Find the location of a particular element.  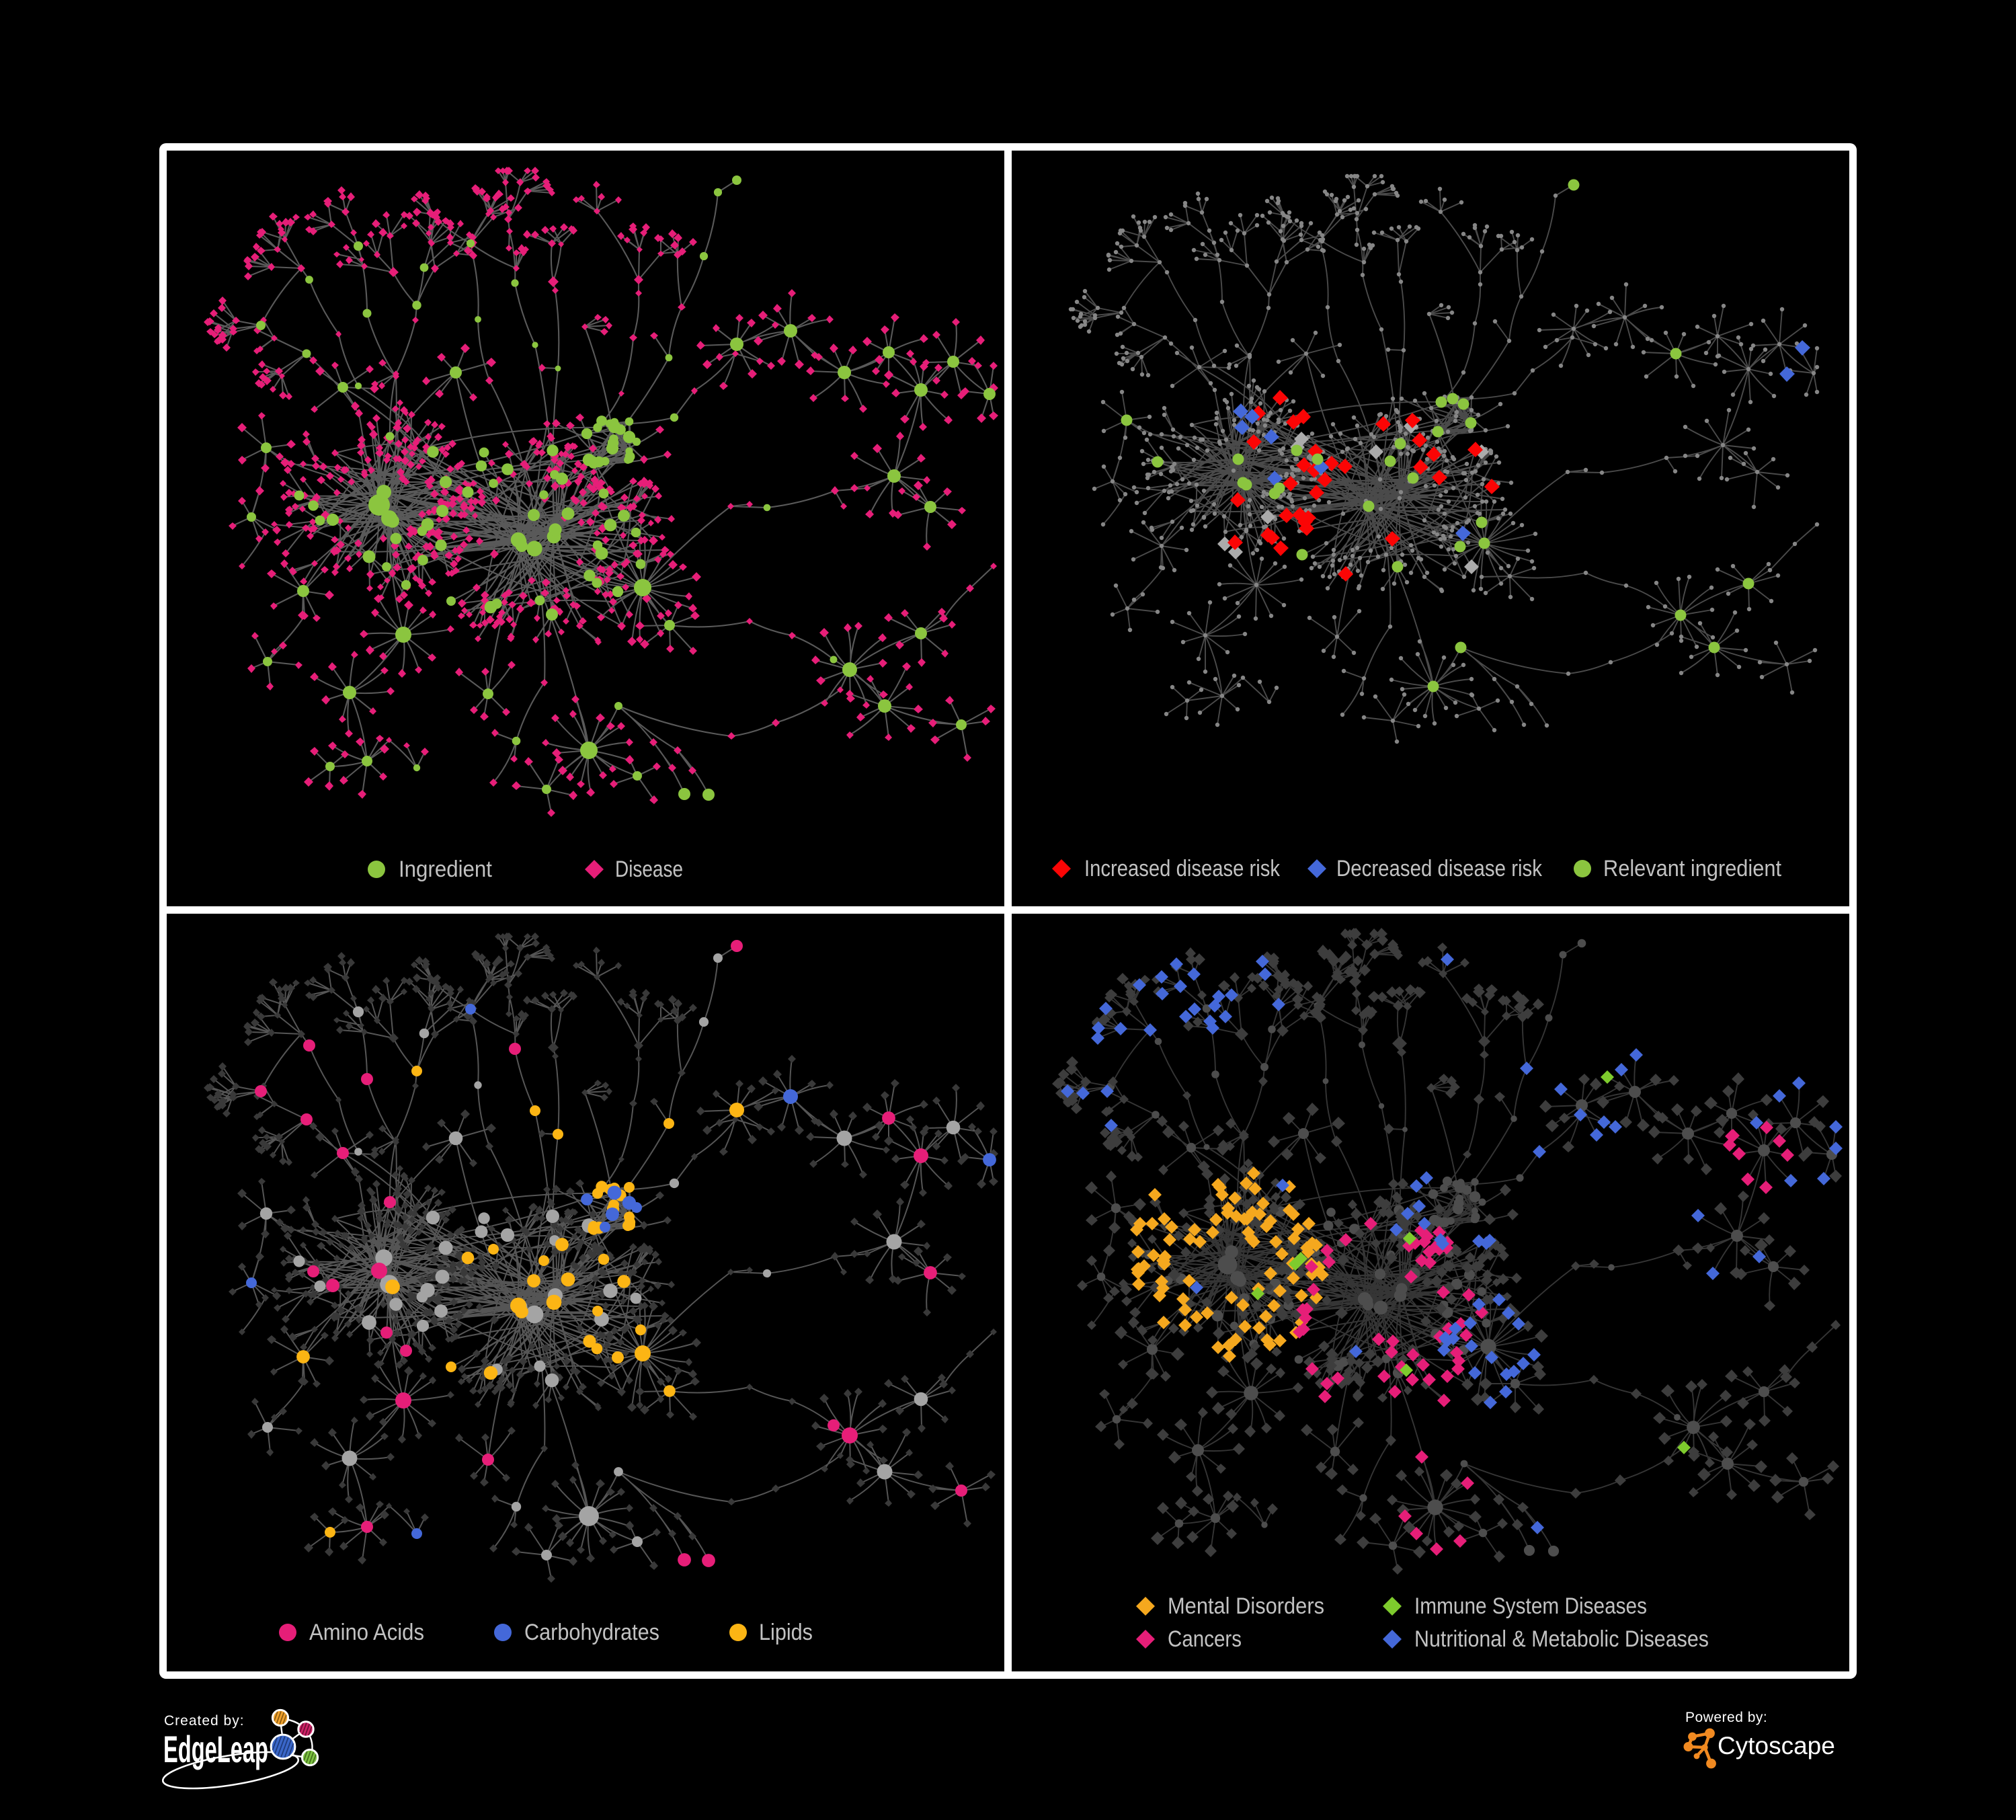

svg-text: Carbohydrates is located at coordinates (591, 1632).